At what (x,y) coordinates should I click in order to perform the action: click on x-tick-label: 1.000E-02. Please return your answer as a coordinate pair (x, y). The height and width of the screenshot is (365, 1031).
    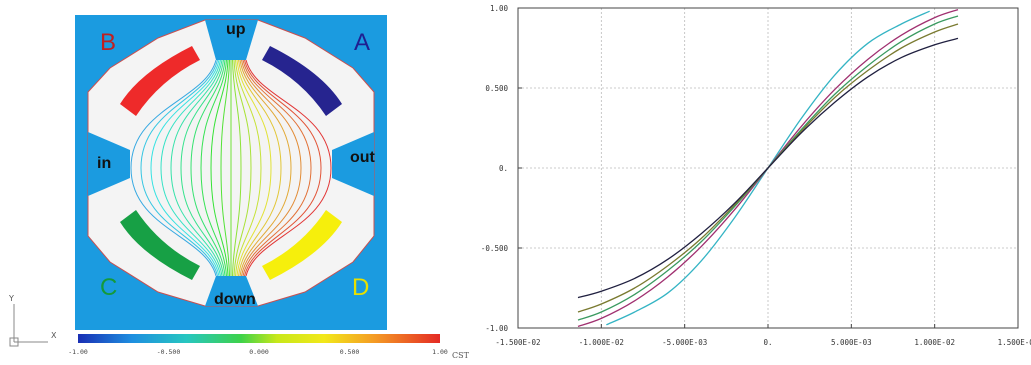
    Looking at the image, I should click on (934, 342).